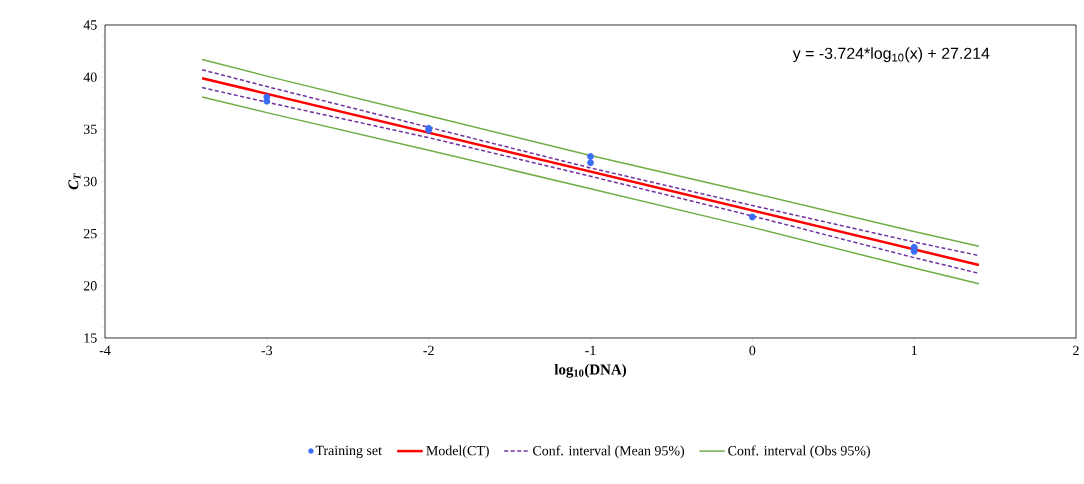 This screenshot has width=1084, height=484. I want to click on y-tick-label: 35, so click(90, 129).